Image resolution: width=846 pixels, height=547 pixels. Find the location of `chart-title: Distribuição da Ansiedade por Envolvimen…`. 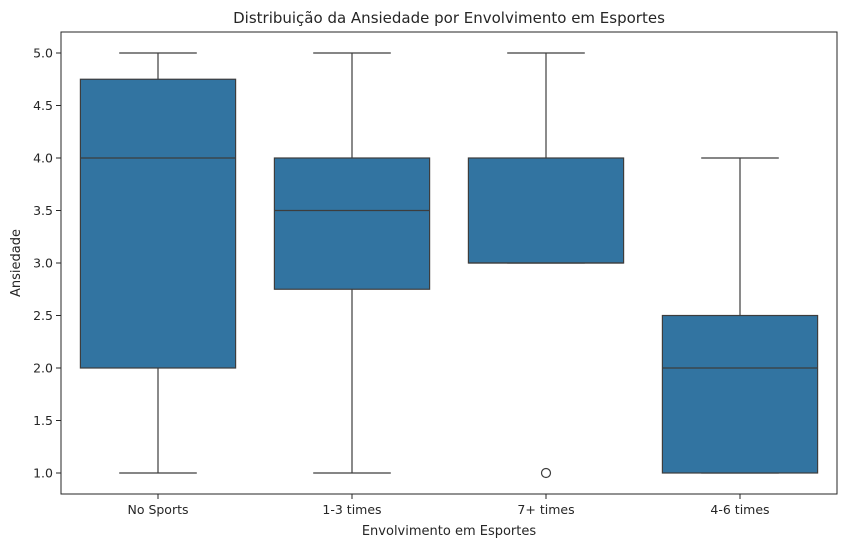

chart-title: Distribuição da Ansiedade por Envolvimen… is located at coordinates (449, 18).